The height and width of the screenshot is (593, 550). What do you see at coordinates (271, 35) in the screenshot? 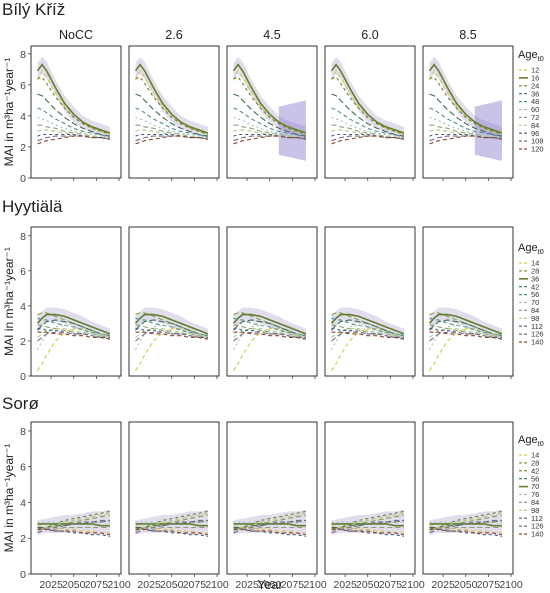
I see `facet-strip-label: 4.5` at bounding box center [271, 35].